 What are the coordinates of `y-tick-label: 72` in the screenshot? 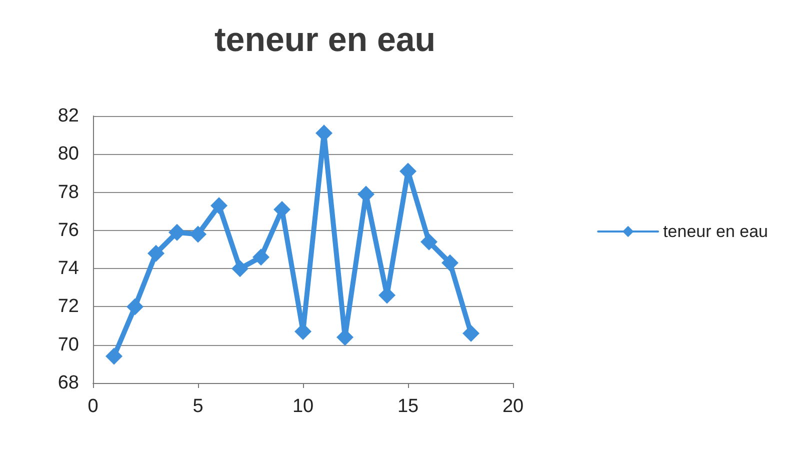 It's located at (68, 307).